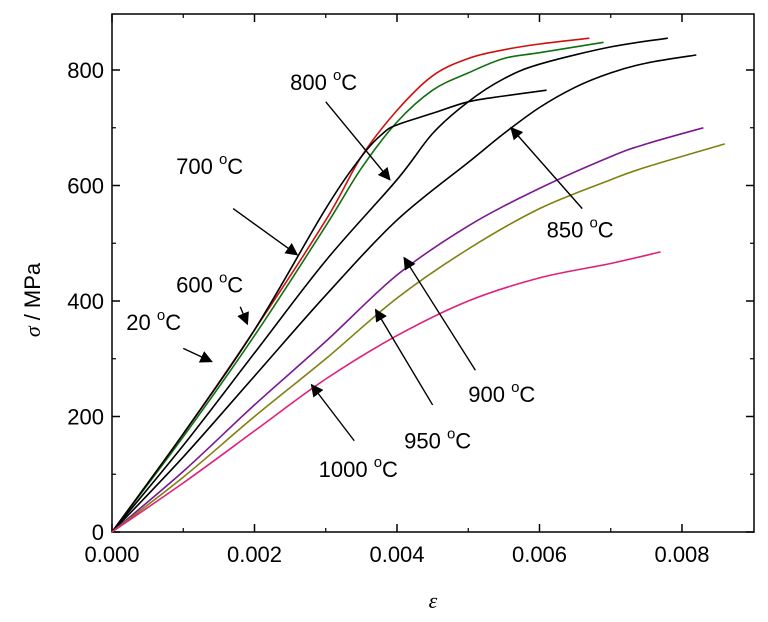 The height and width of the screenshot is (622, 768). I want to click on label-700C: 700 oC, so click(209, 165).